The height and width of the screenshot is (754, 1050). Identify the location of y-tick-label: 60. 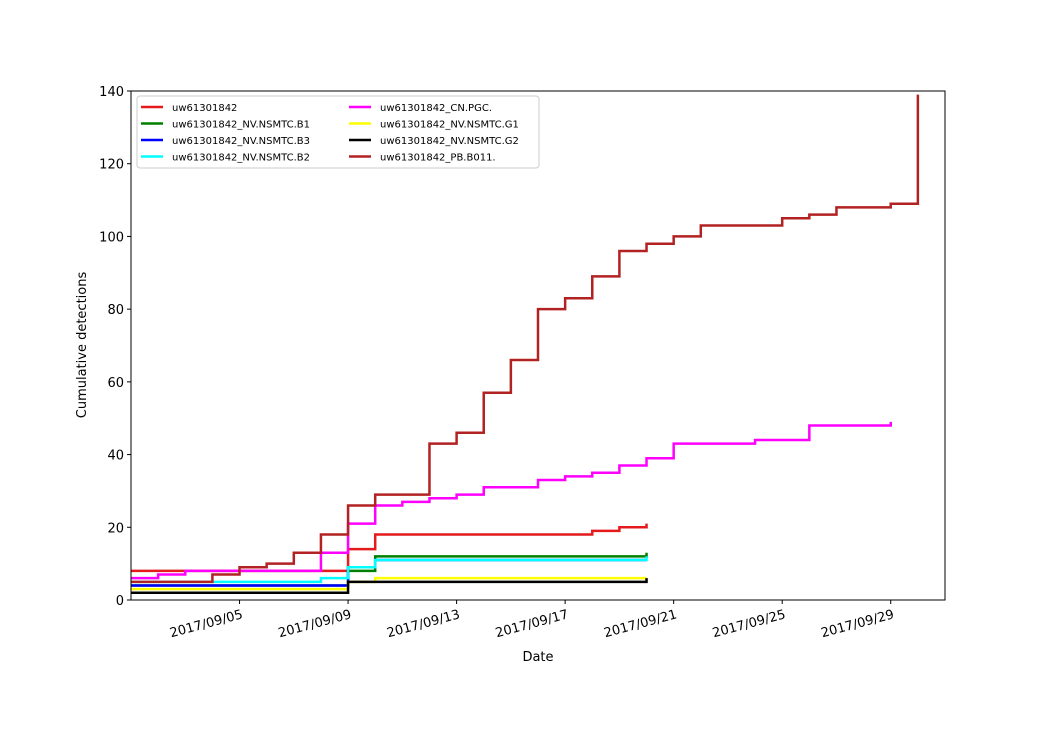
(115, 383).